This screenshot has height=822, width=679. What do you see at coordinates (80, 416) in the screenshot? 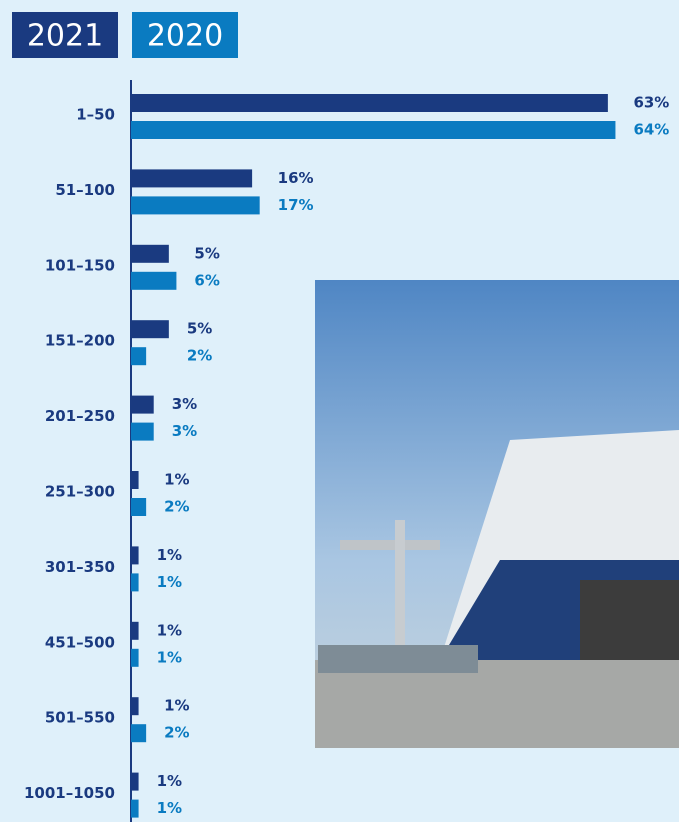
I see `category-label: 201–250` at bounding box center [80, 416].